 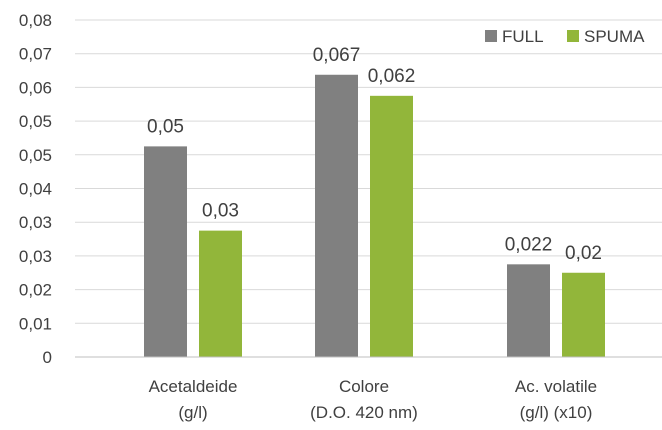 I want to click on y-tick-label: 0,04, so click(x=35, y=189).